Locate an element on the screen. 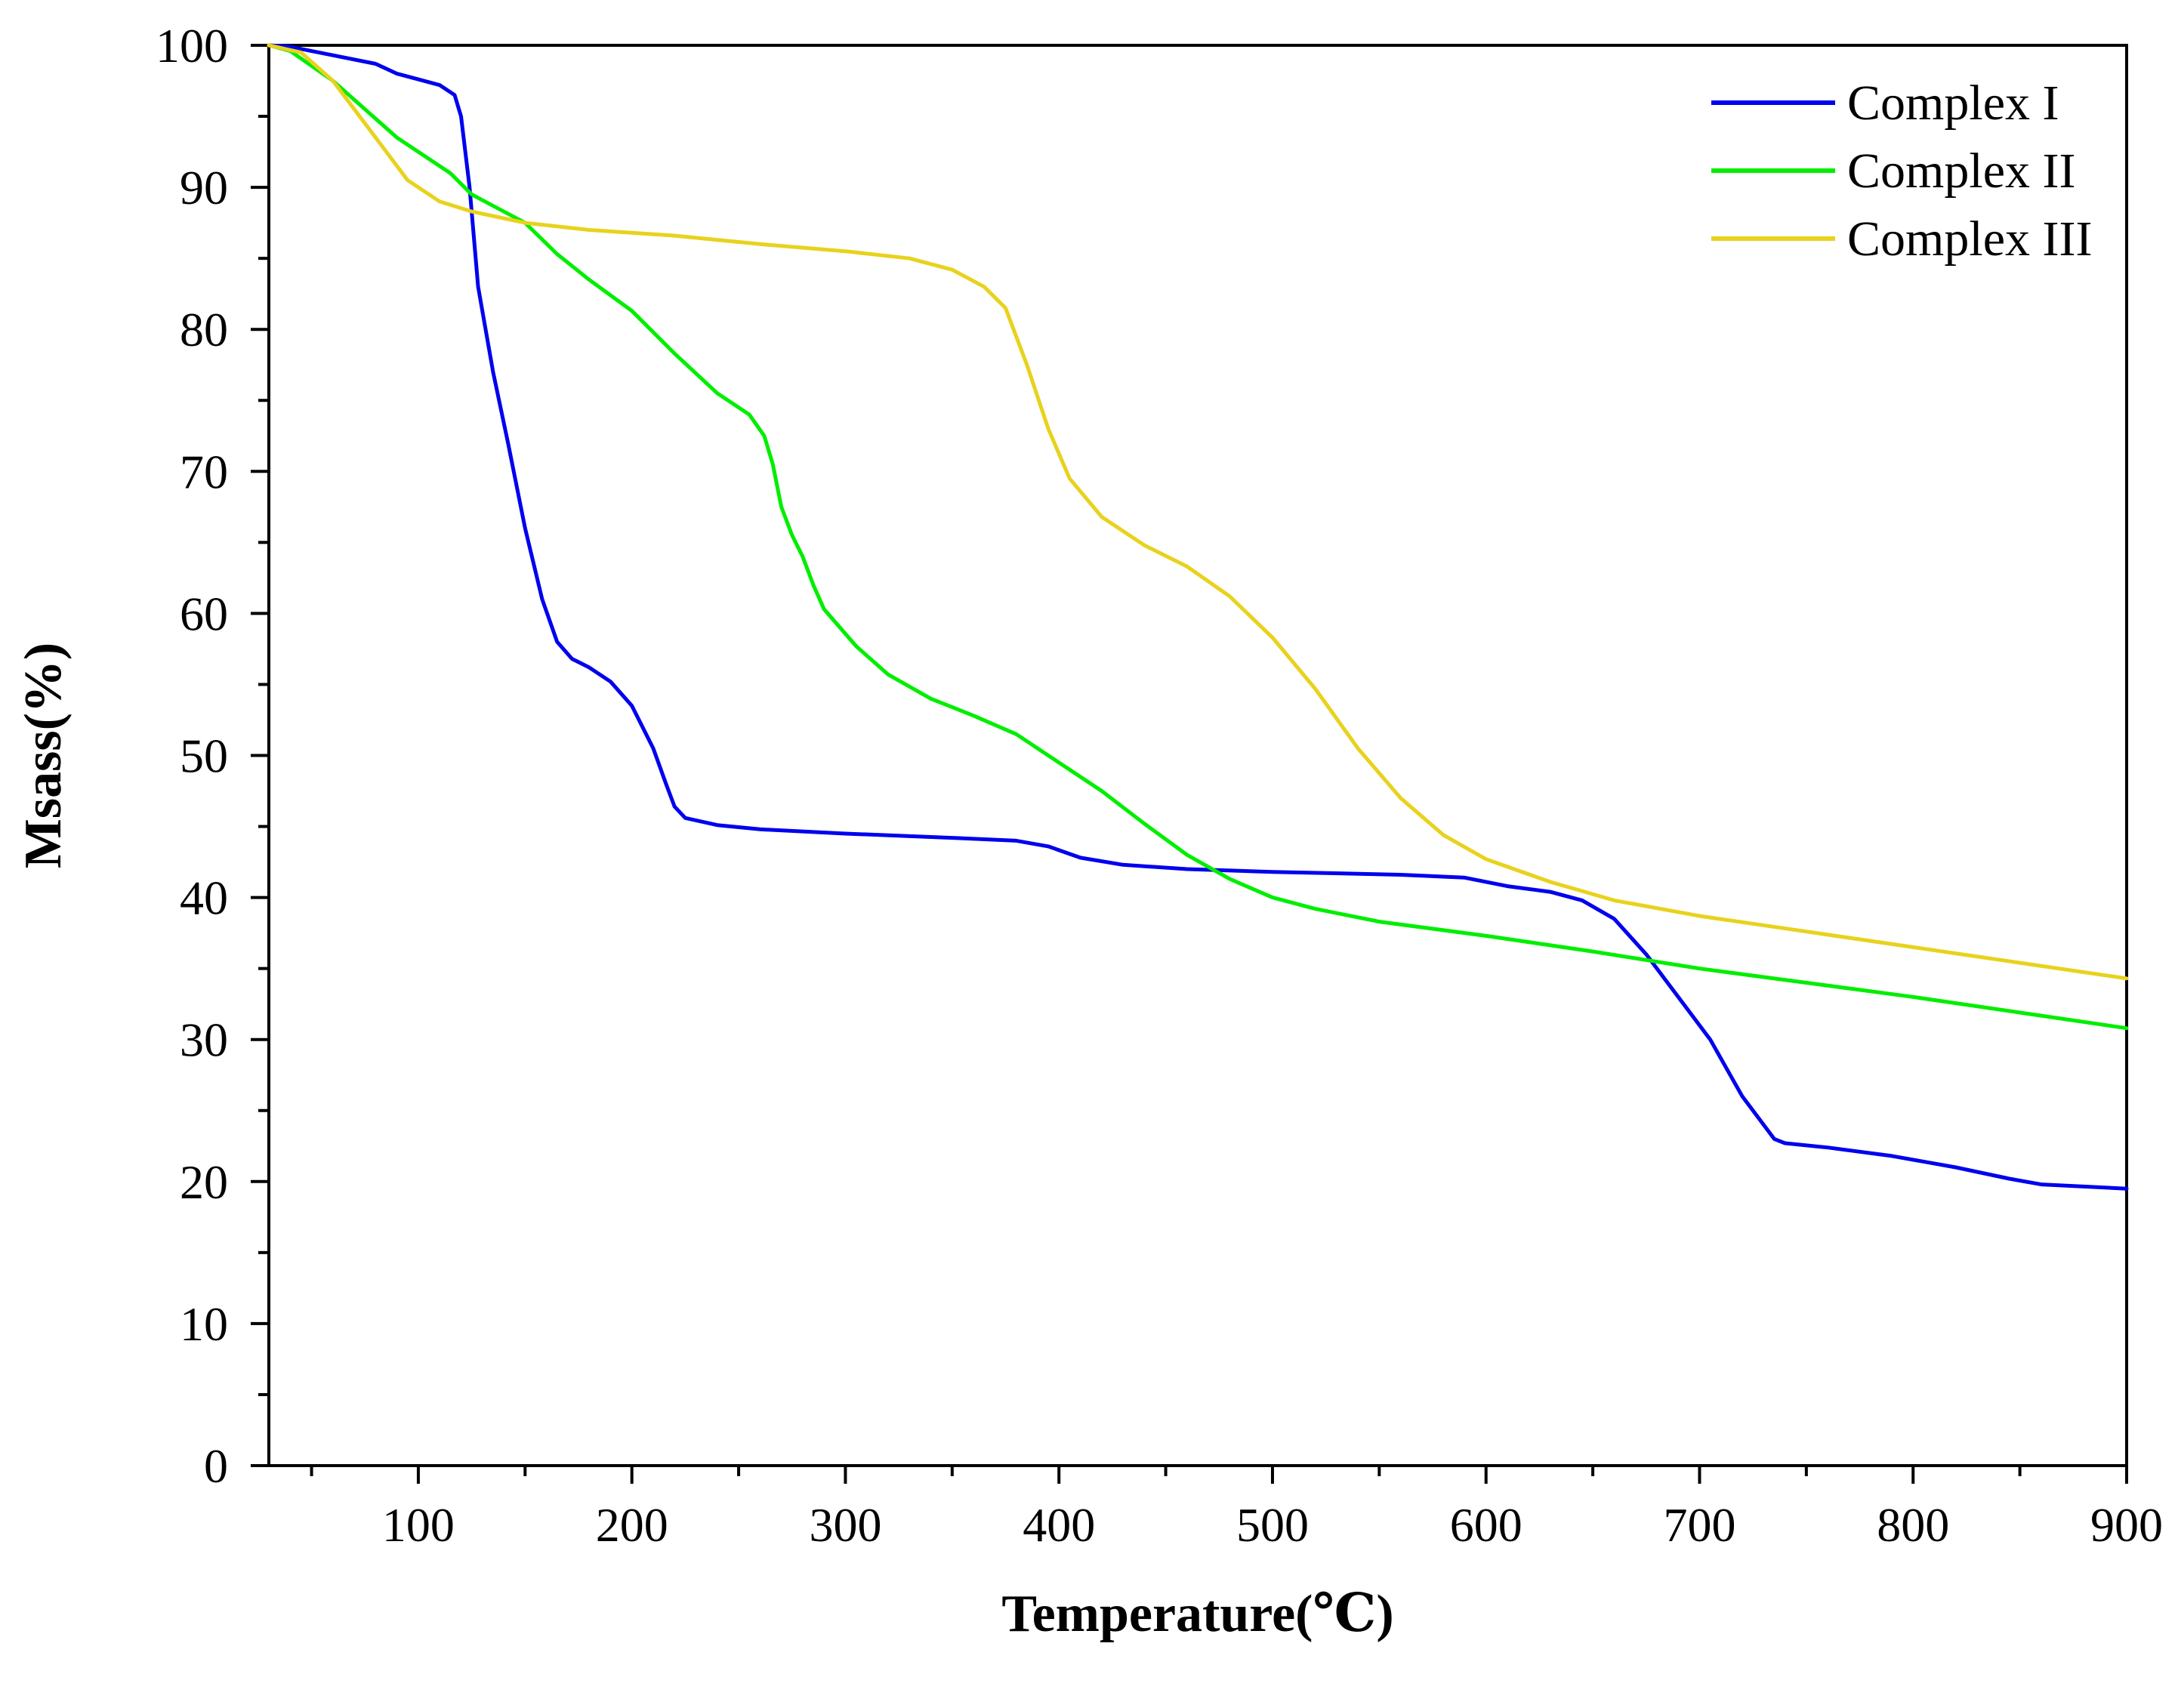  legend: Complex I Complex II Complex III is located at coordinates (1901, 171).